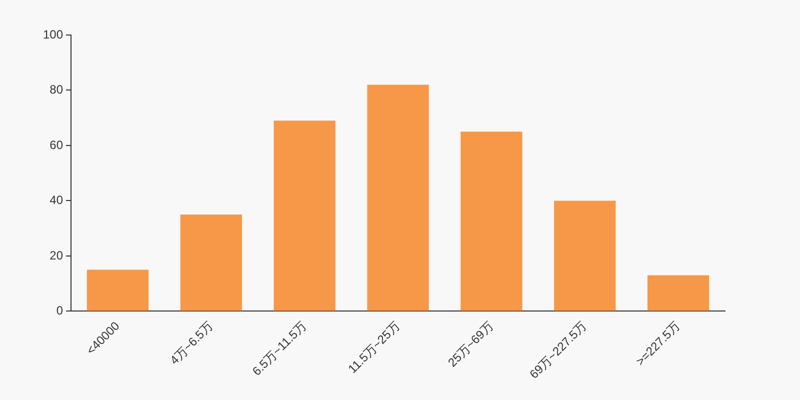 Image resolution: width=800 pixels, height=400 pixels. I want to click on x-tick-label: 25万~69万, so click(470, 344).